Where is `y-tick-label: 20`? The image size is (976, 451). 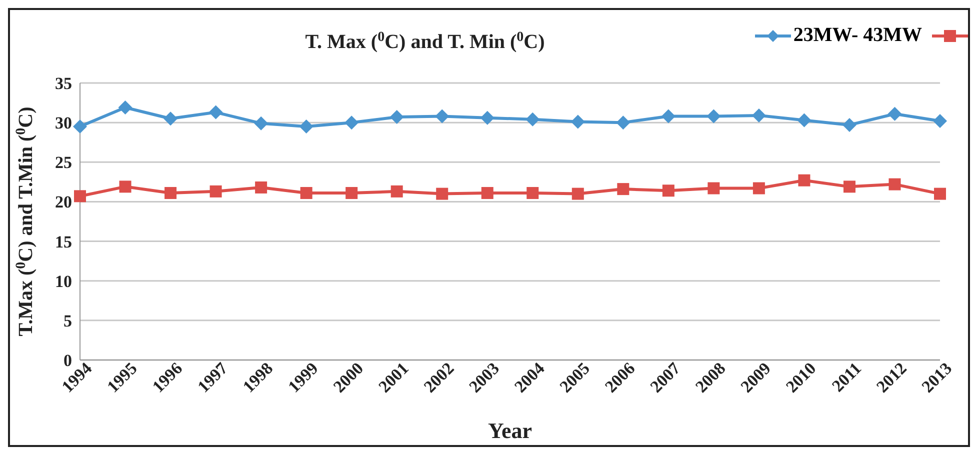 y-tick-label: 20 is located at coordinates (63, 202).